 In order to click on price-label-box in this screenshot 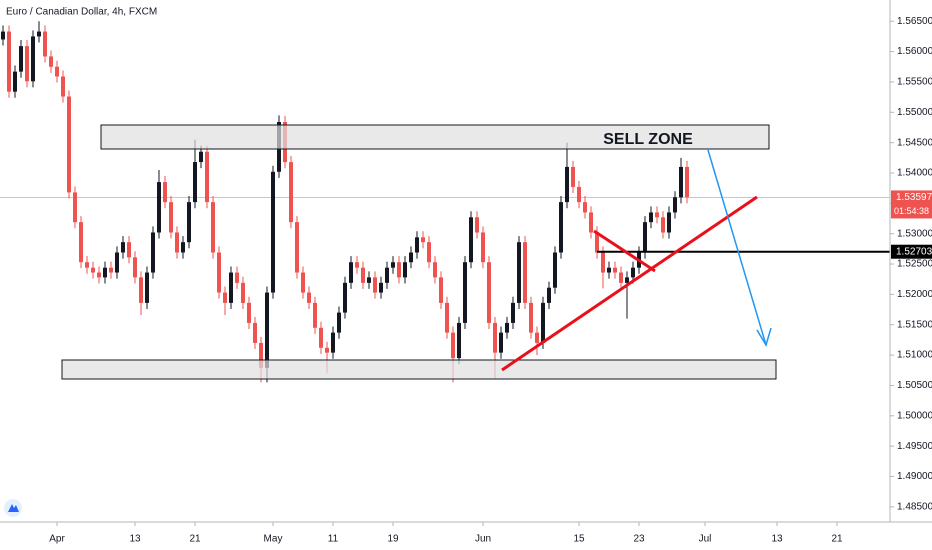, I will do `click(911, 251)`.